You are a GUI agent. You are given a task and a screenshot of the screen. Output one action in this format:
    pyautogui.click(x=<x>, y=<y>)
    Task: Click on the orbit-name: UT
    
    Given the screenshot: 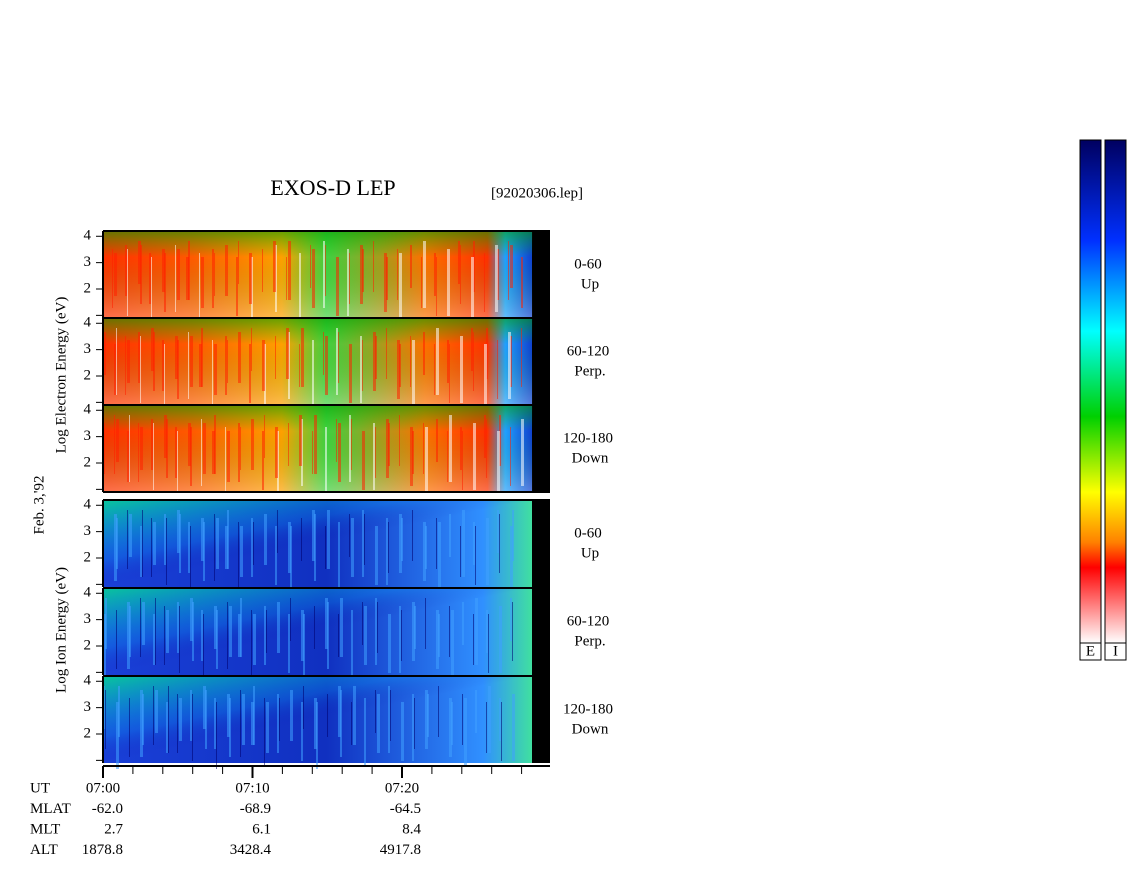 What is the action you would take?
    pyautogui.click(x=40, y=788)
    